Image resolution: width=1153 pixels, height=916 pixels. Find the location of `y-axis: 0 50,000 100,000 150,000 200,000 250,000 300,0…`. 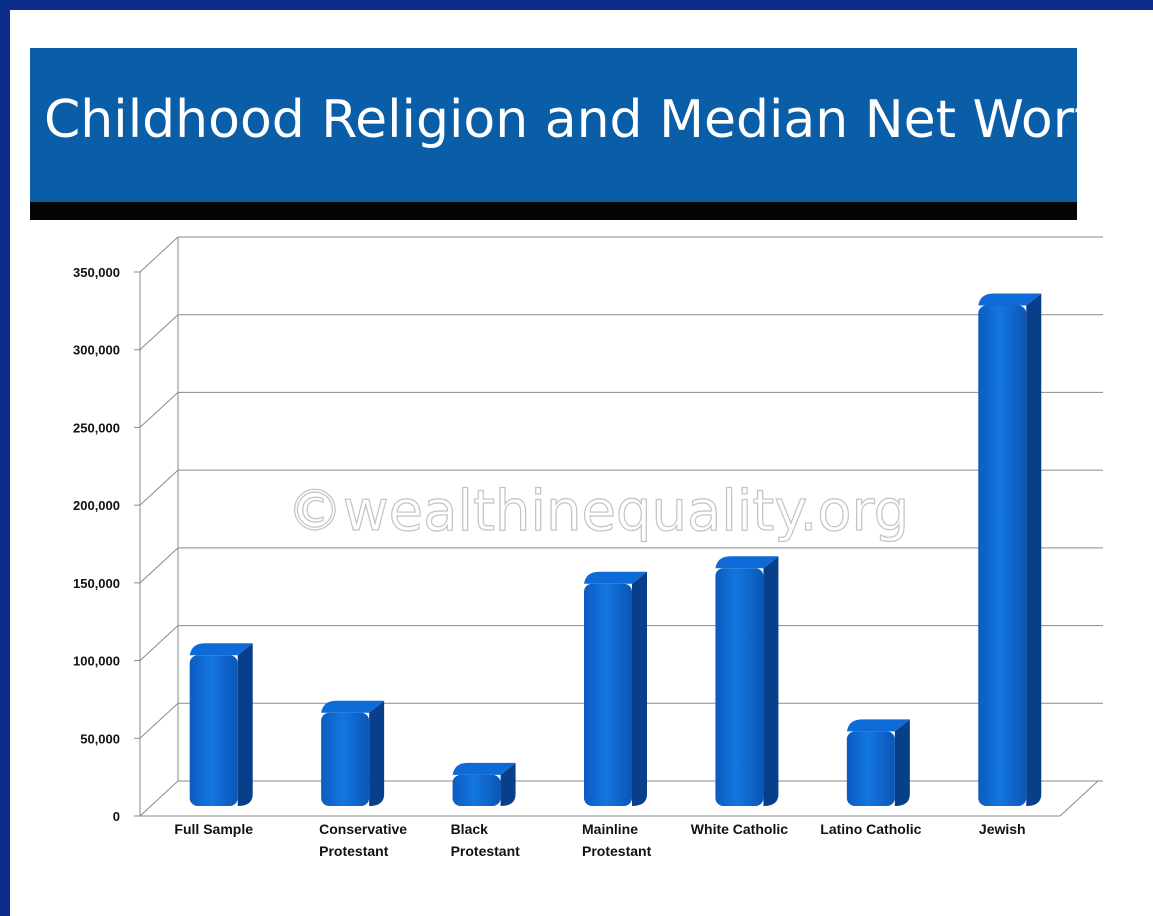

y-axis: 0 50,000 100,000 150,000 200,000 250,000 300,0… is located at coordinates (106, 544).